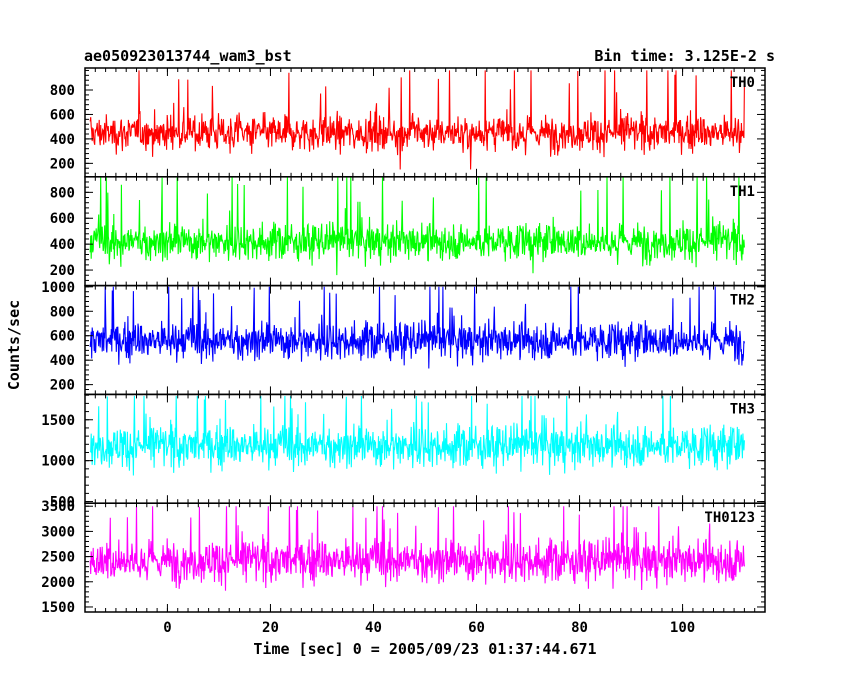 This screenshot has width=850, height=680. I want to click on panel-label-th2: TH2, so click(742, 301).